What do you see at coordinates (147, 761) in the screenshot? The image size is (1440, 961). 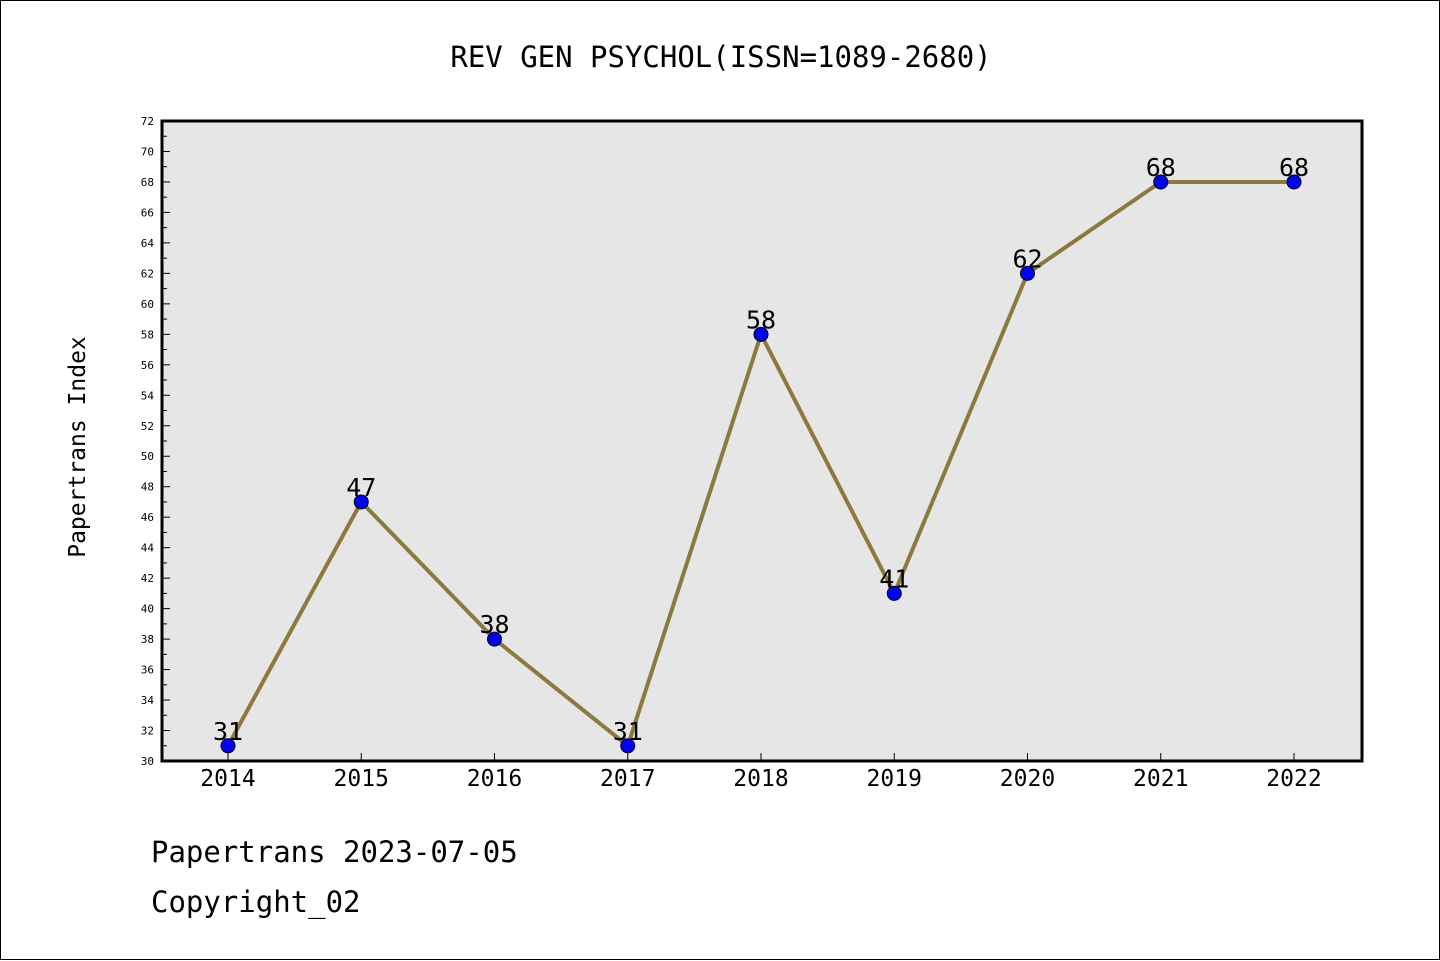 I see `y-tick-label: 30` at bounding box center [147, 761].